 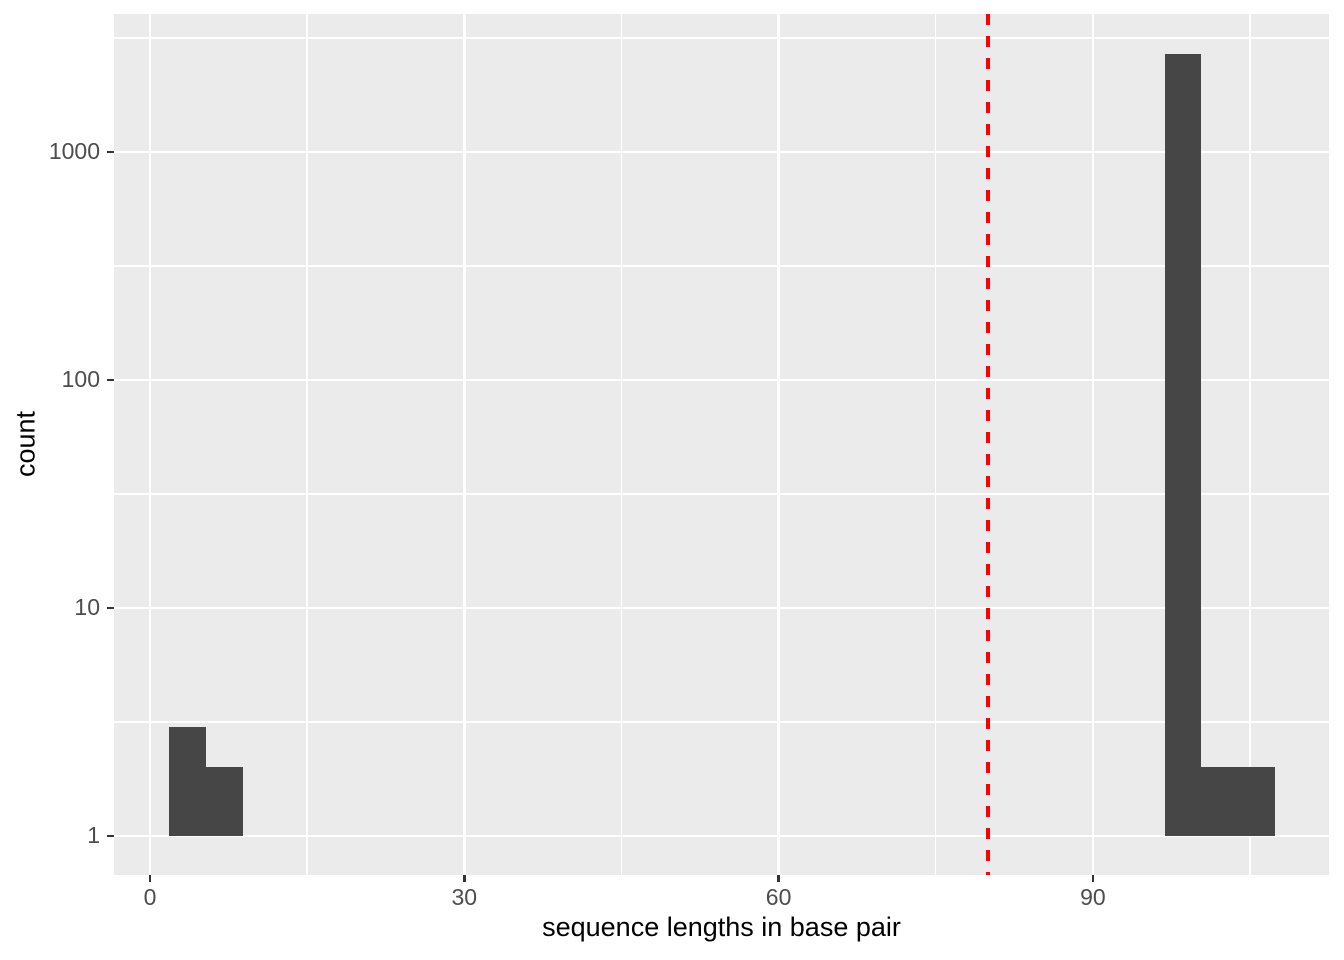 What do you see at coordinates (721, 927) in the screenshot?
I see `x-axis-title: sequence lengths in base pair` at bounding box center [721, 927].